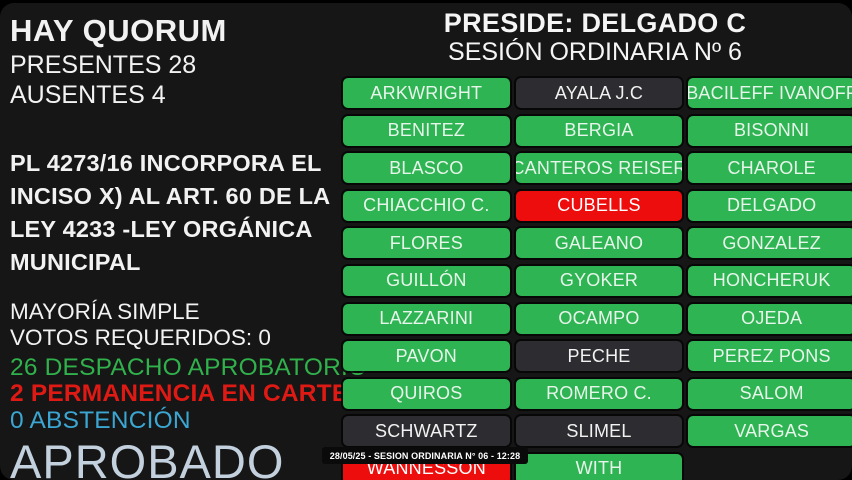  What do you see at coordinates (426, 431) in the screenshot?
I see `member-vote-button: SCHWARTZ` at bounding box center [426, 431].